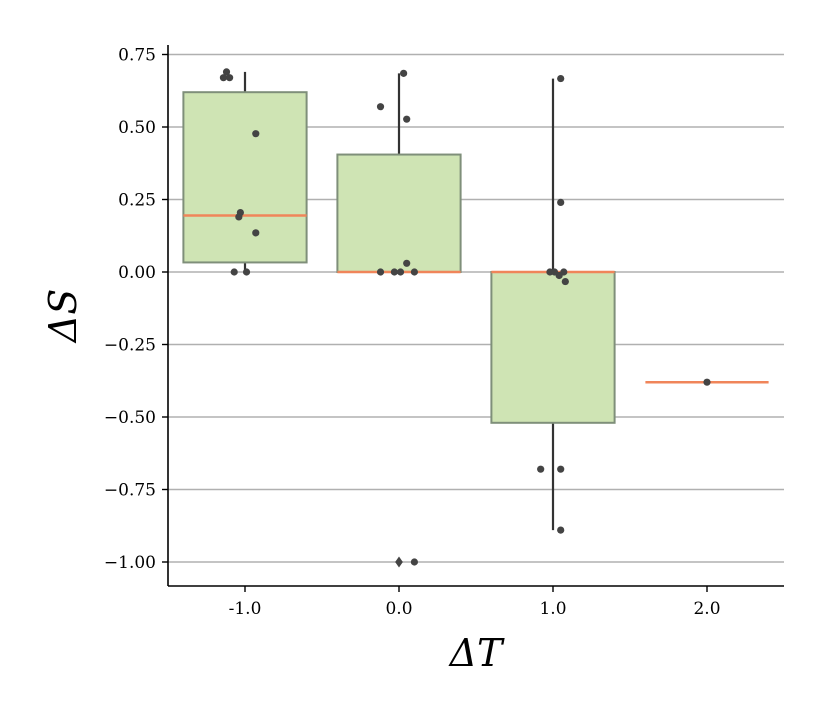 This screenshot has width=830, height=712. What do you see at coordinates (552, 609) in the screenshot?
I see `x-tick-label: 1.0` at bounding box center [552, 609].